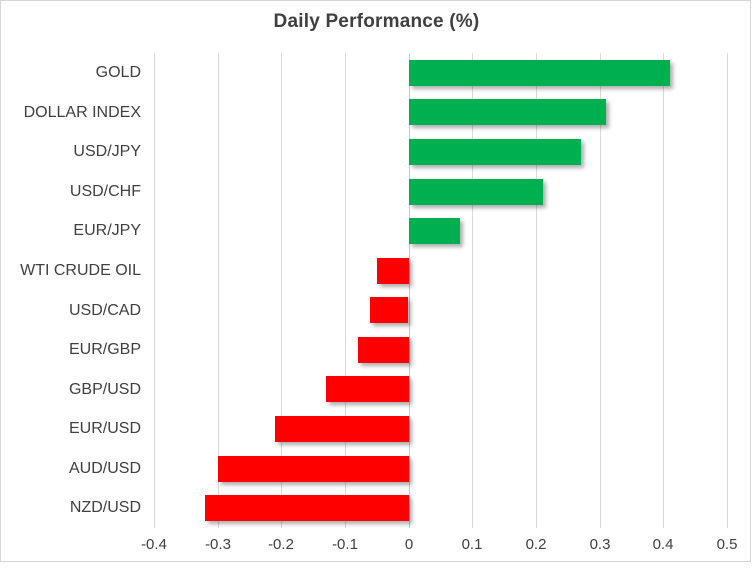  What do you see at coordinates (383, 350) in the screenshot?
I see `bar-eur-gbp` at bounding box center [383, 350].